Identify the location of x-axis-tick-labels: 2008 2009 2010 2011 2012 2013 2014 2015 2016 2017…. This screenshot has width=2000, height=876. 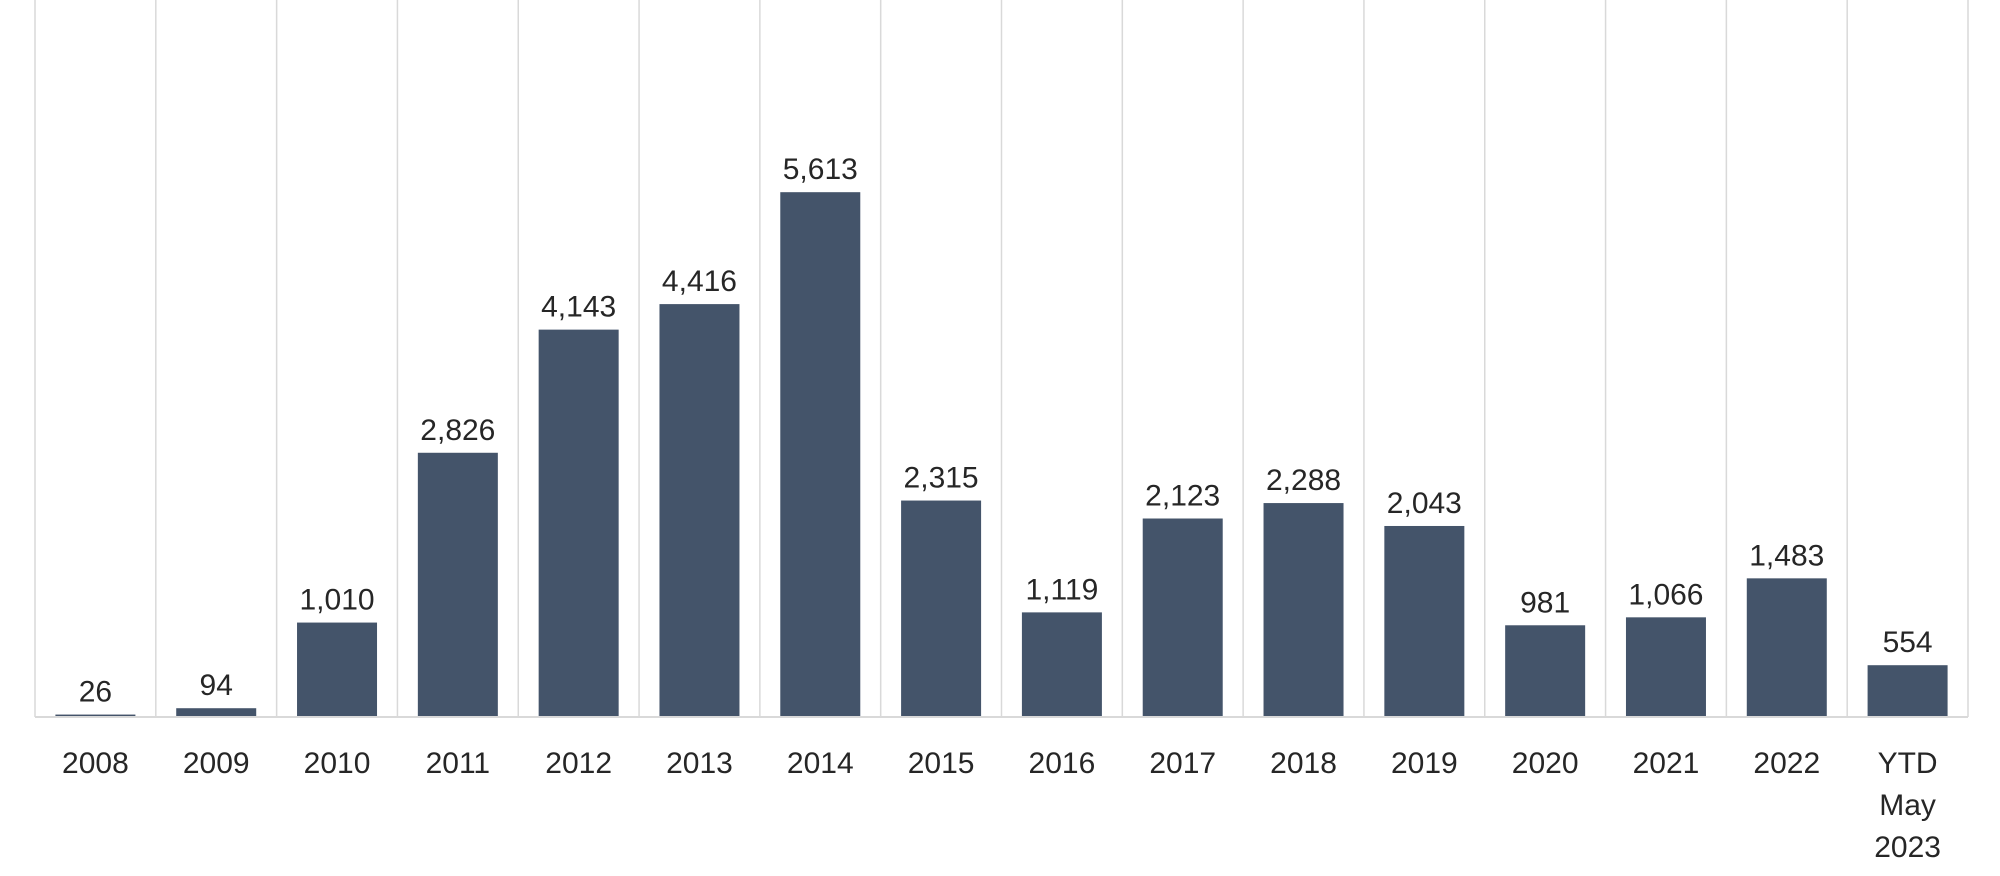
(1001, 805).